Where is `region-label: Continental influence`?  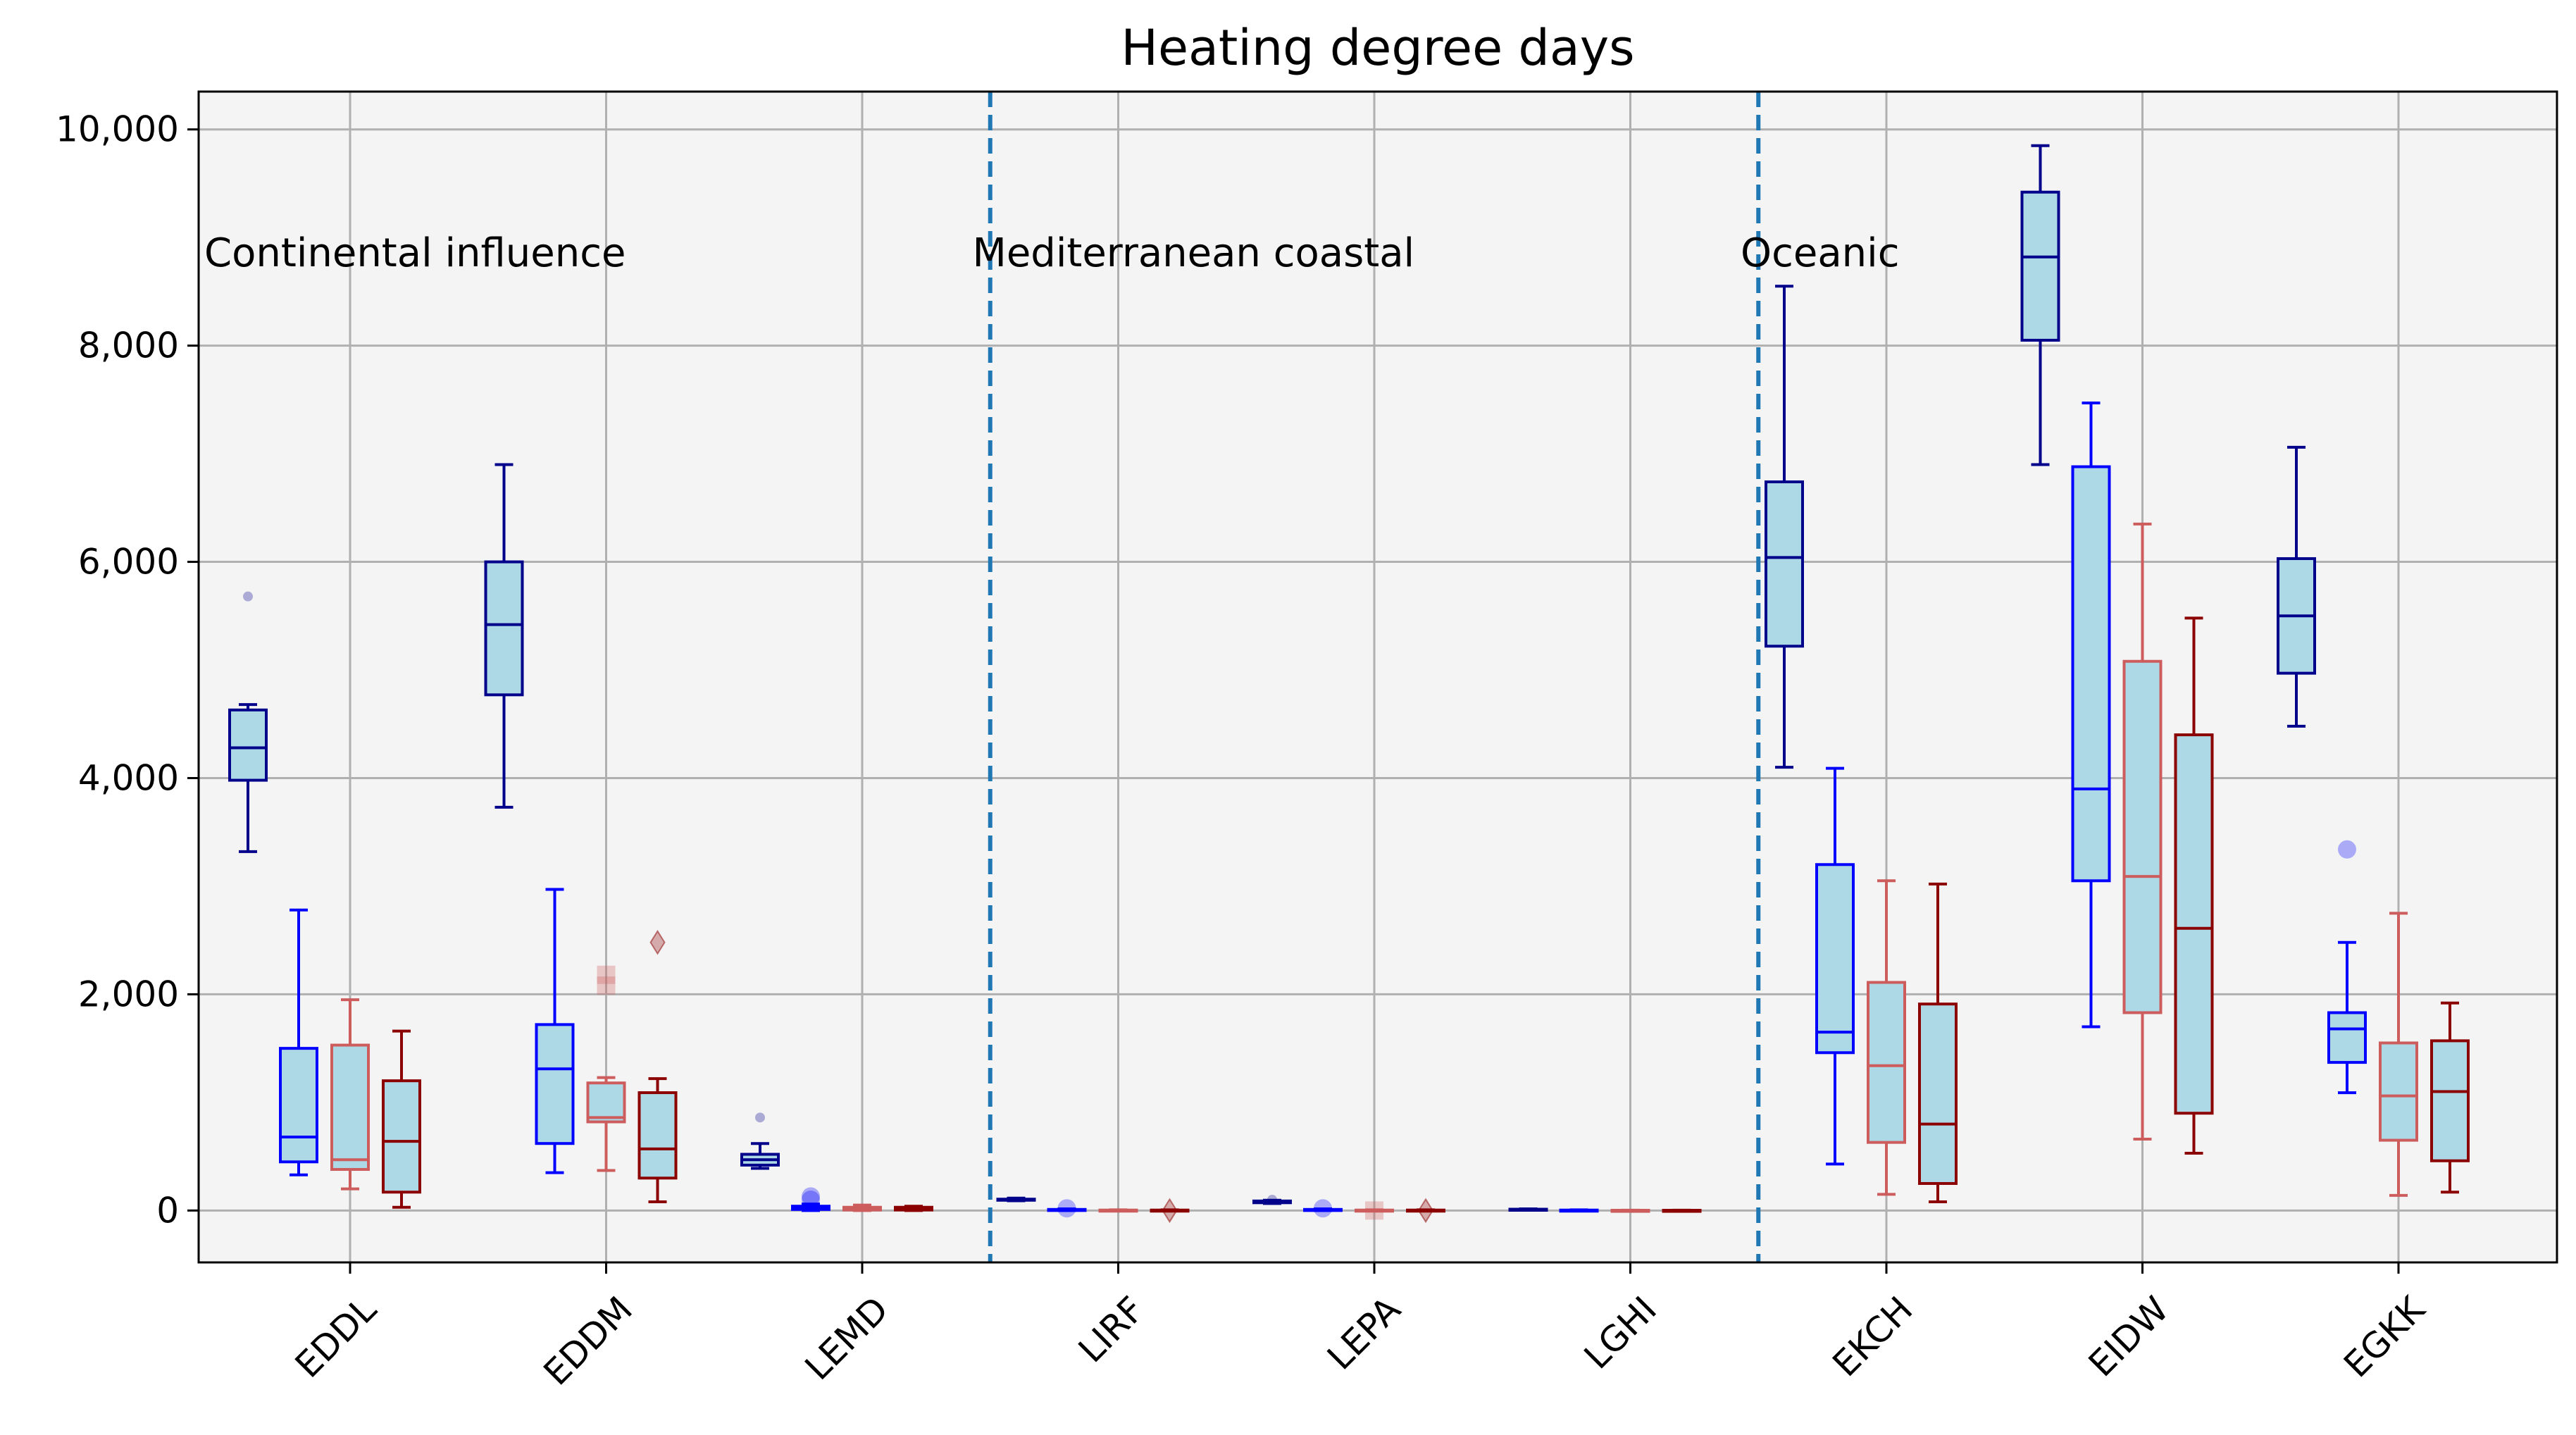 region-label: Continental influence is located at coordinates (415, 253).